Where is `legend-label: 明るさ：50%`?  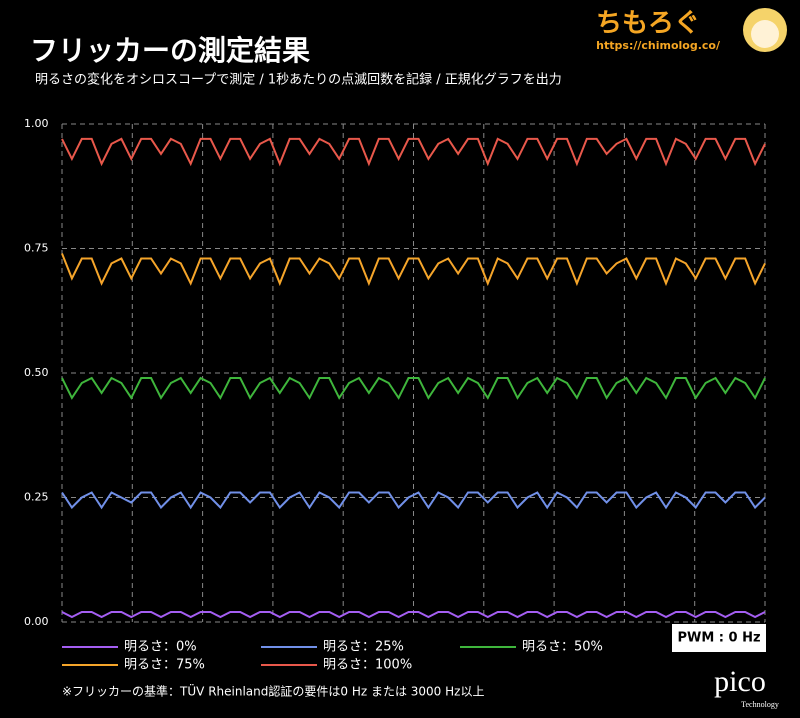
legend-label: 明るさ：50% is located at coordinates (562, 647).